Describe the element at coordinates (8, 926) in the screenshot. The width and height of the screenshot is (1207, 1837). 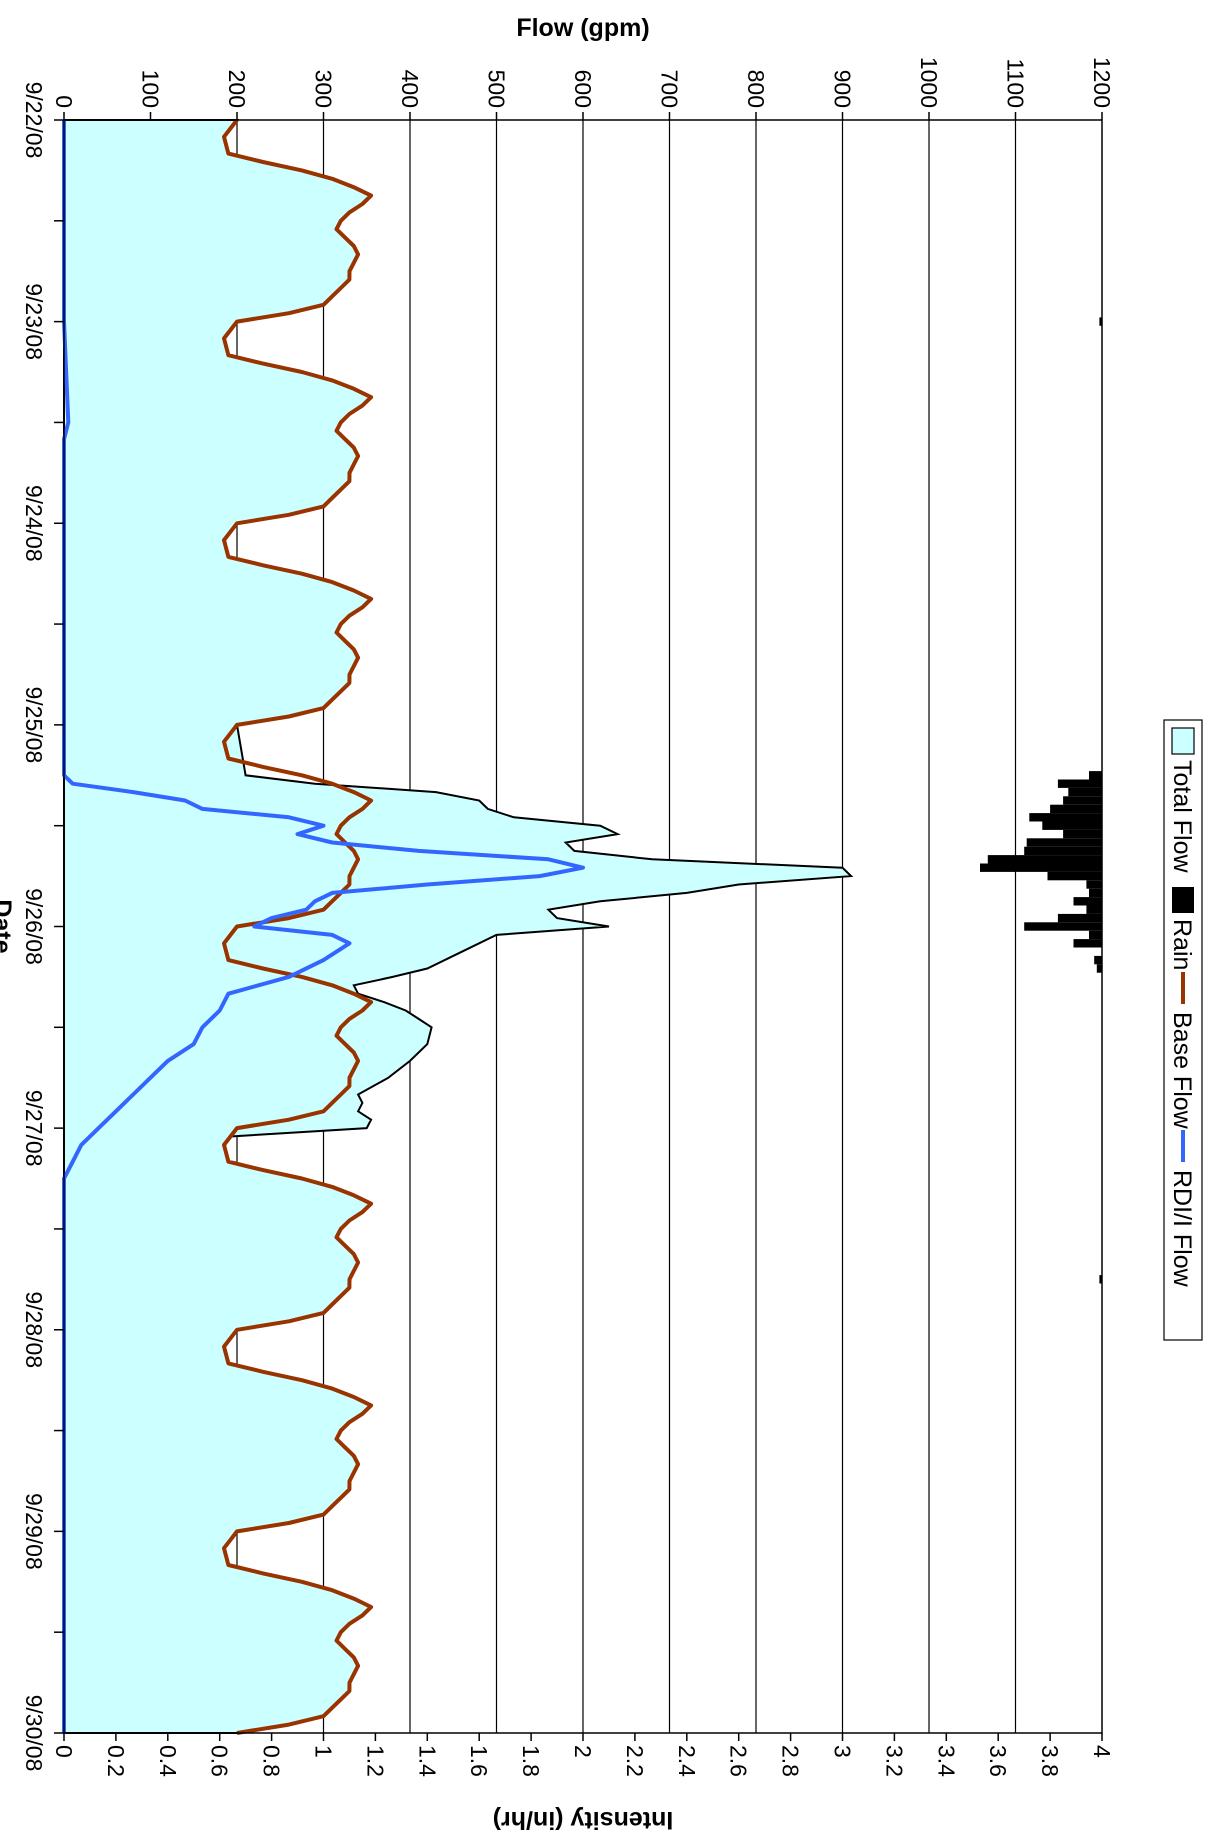
I see `x-axis-title: Date` at that location.